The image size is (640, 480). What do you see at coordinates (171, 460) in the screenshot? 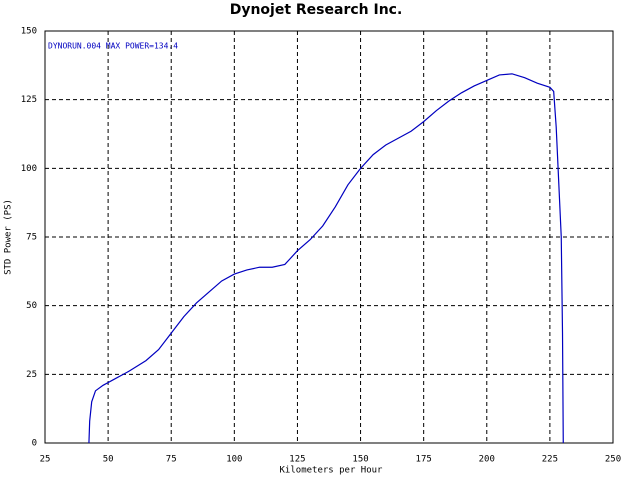
I see `x-tick-label: 75` at bounding box center [171, 460].